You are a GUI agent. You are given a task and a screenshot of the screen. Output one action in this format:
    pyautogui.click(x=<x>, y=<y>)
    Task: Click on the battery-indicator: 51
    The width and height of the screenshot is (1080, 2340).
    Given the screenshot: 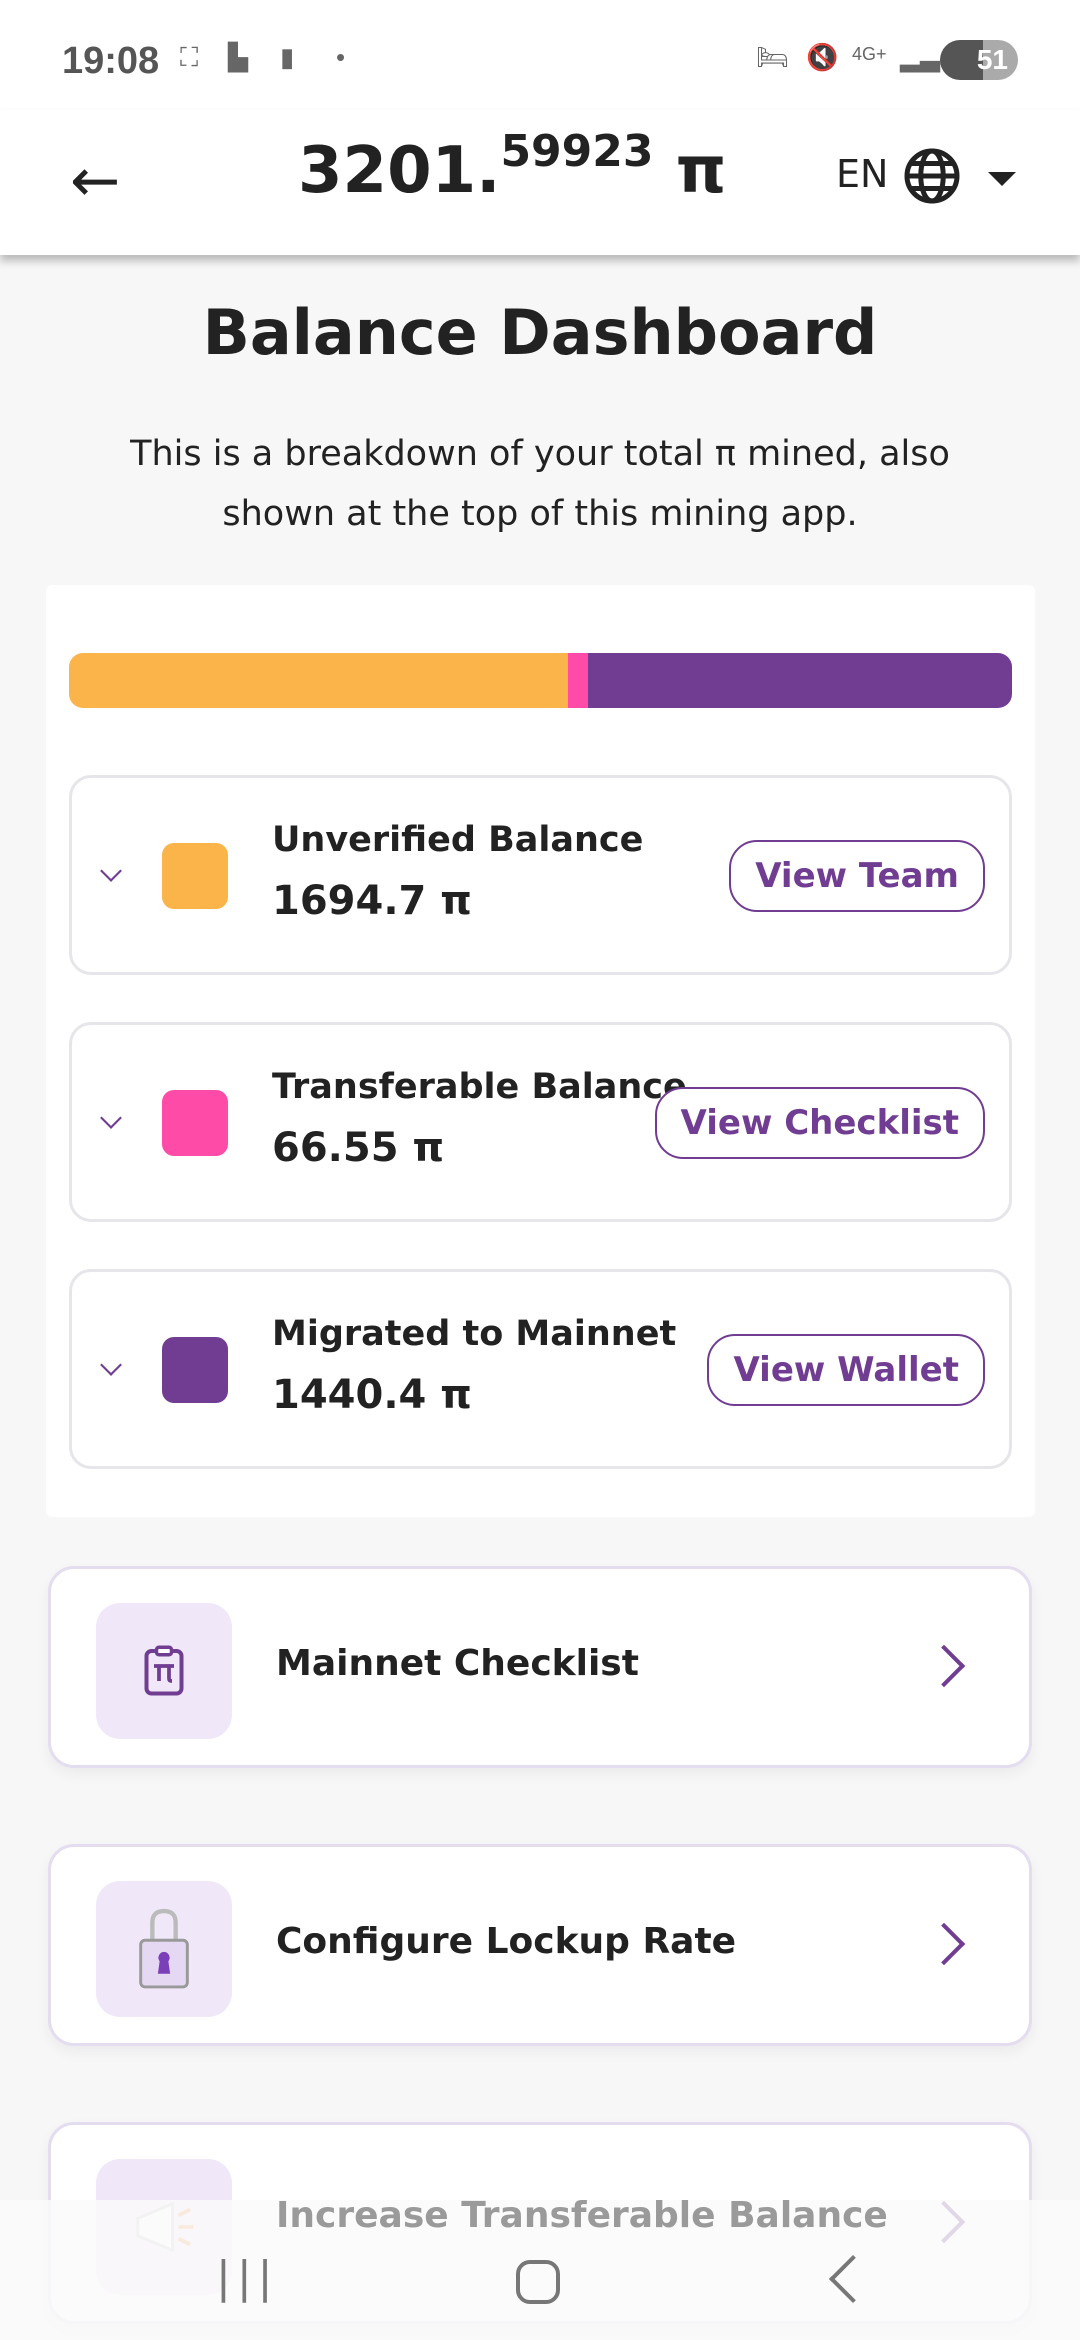 What is the action you would take?
    pyautogui.click(x=979, y=60)
    